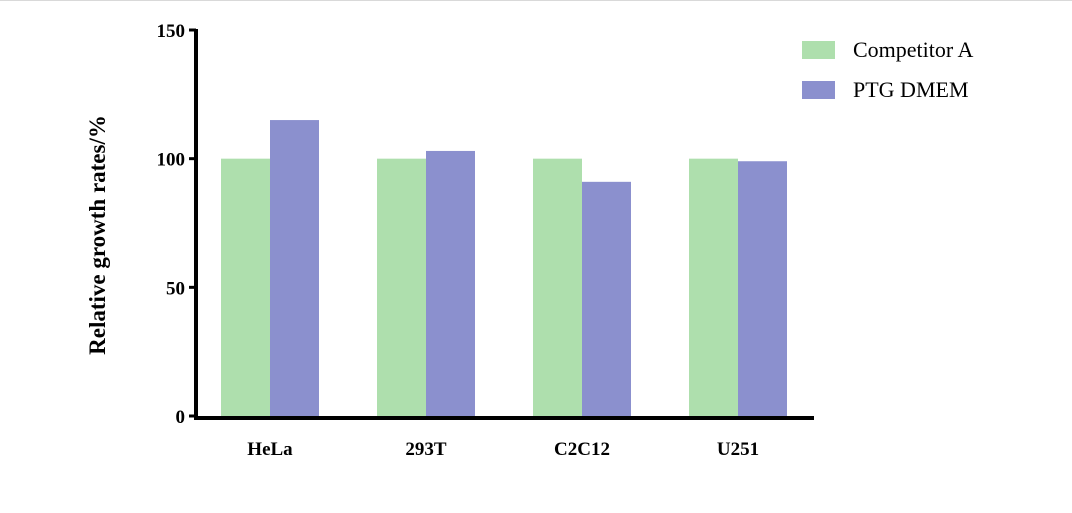  Describe the element at coordinates (606, 298) in the screenshot. I see `bar-c2c12-ptg-dmem` at that location.